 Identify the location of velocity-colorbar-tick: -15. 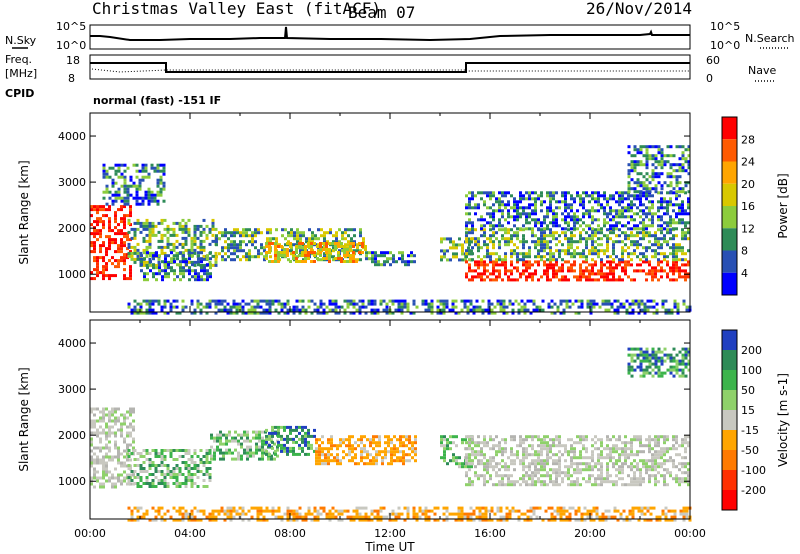
(750, 430).